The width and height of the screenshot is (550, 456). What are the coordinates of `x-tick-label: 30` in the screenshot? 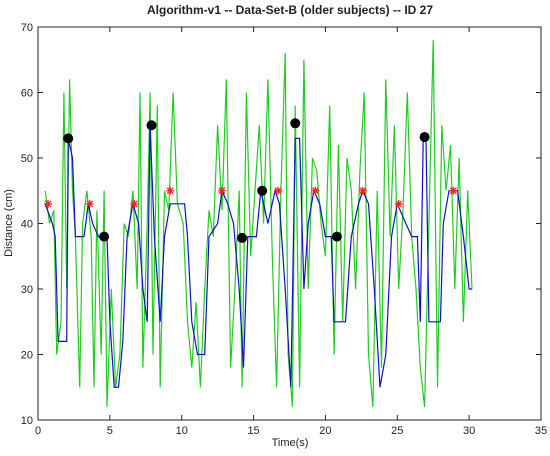 It's located at (469, 431).